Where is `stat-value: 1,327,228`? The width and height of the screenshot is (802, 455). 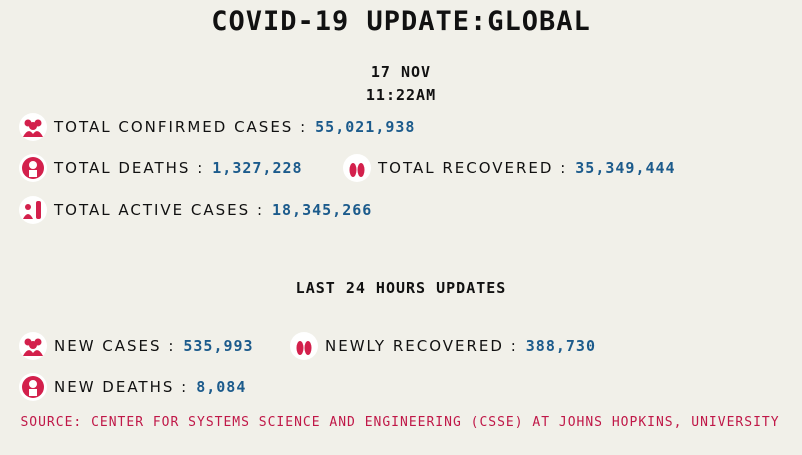 stat-value: 1,327,228 is located at coordinates (257, 168).